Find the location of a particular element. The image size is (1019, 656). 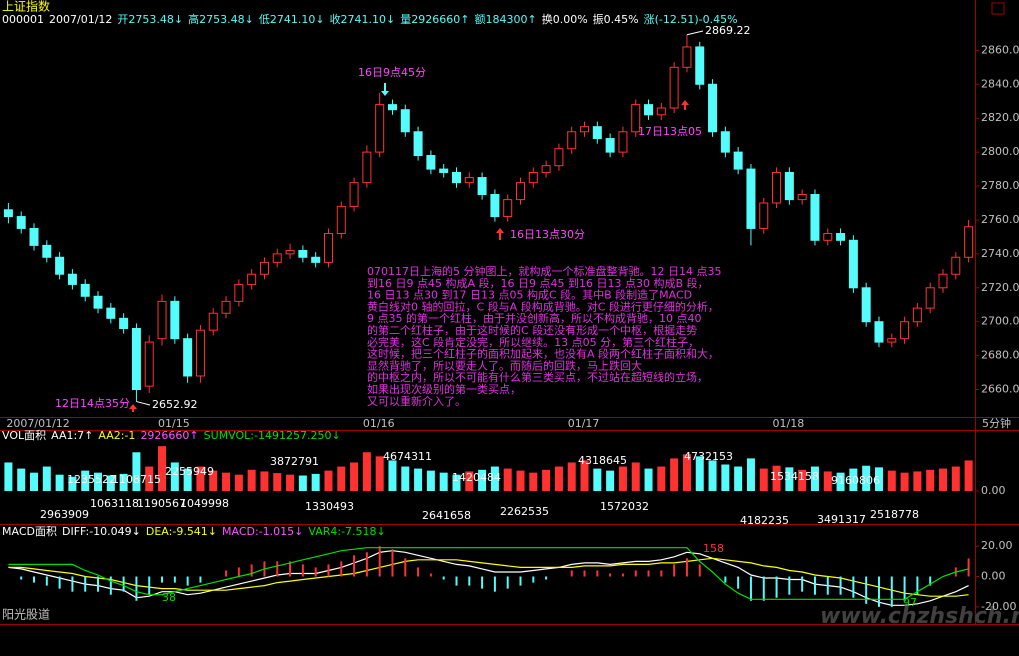

volume-annotation: 1049998 is located at coordinates (204, 503).